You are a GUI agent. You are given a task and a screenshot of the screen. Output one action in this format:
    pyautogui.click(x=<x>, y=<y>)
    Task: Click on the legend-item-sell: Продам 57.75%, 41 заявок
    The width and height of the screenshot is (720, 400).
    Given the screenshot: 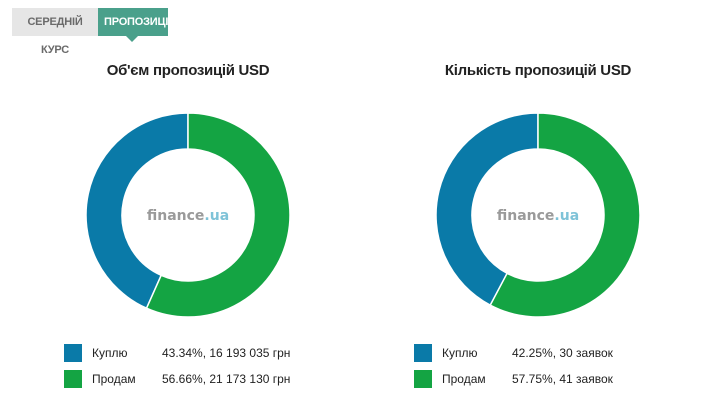 What is the action you would take?
    pyautogui.click(x=559, y=379)
    